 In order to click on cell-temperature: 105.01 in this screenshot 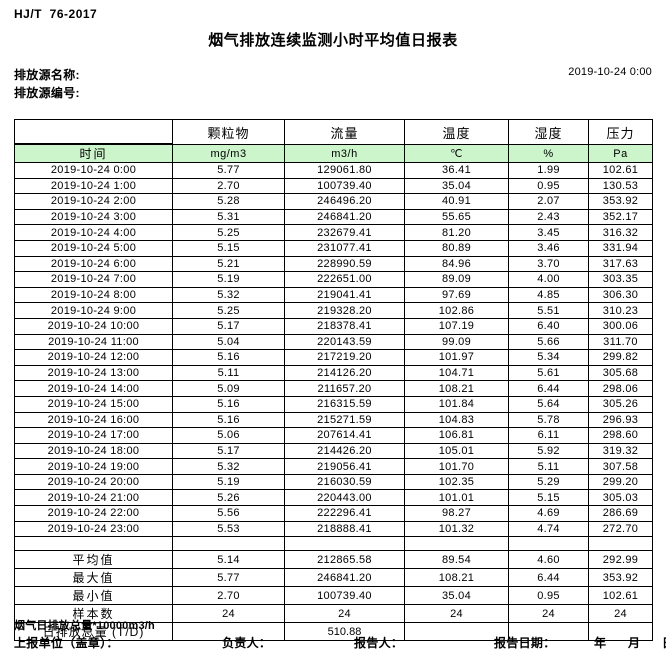, I will do `click(456, 451)`.